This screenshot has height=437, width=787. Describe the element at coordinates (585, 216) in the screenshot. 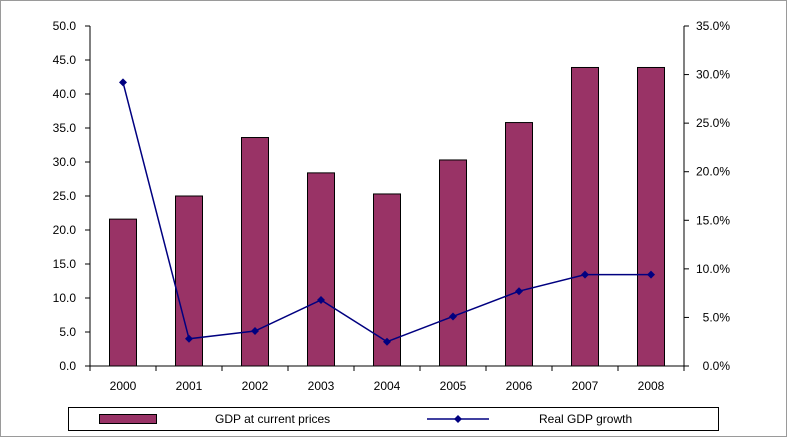

I see `bar-2007` at that location.